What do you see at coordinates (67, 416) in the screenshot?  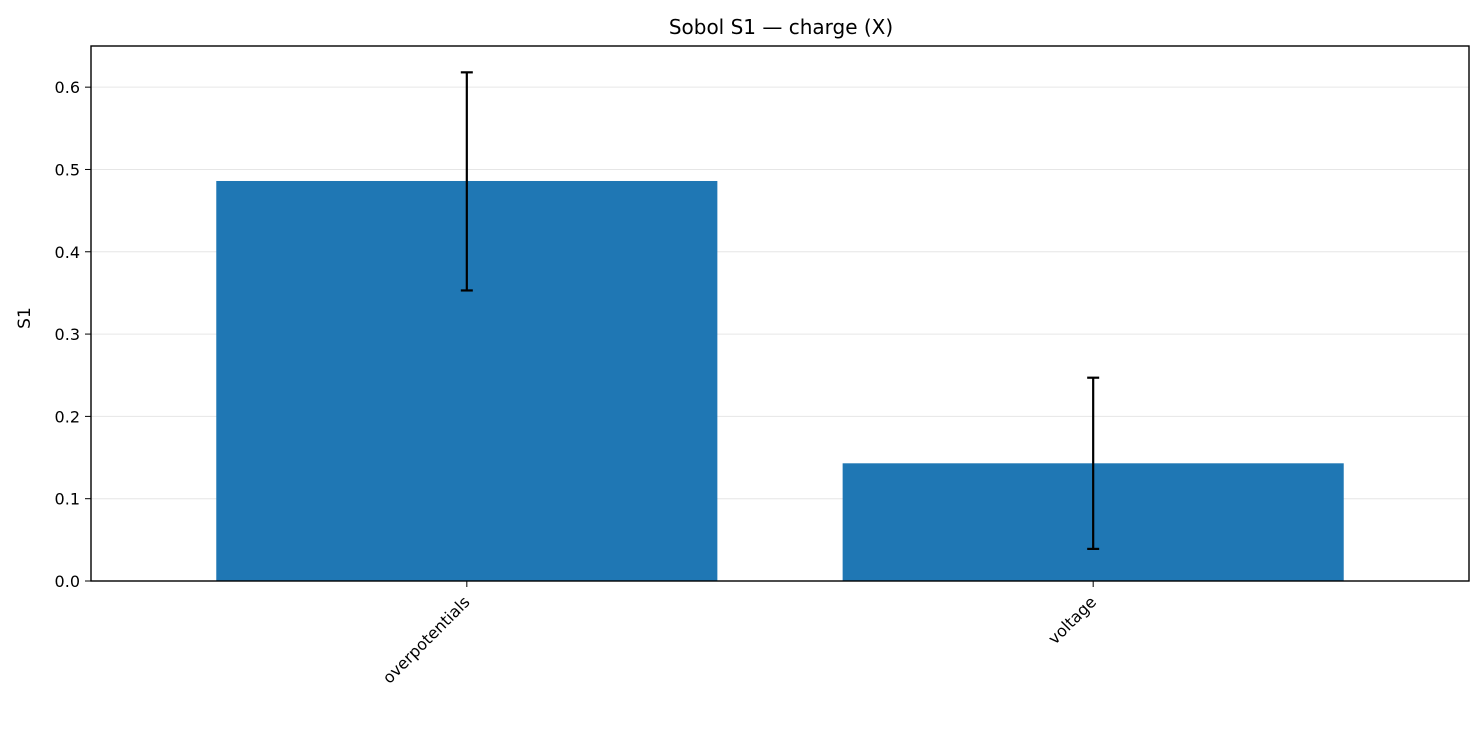 I see `y-tick-label: 0.2` at bounding box center [67, 416].